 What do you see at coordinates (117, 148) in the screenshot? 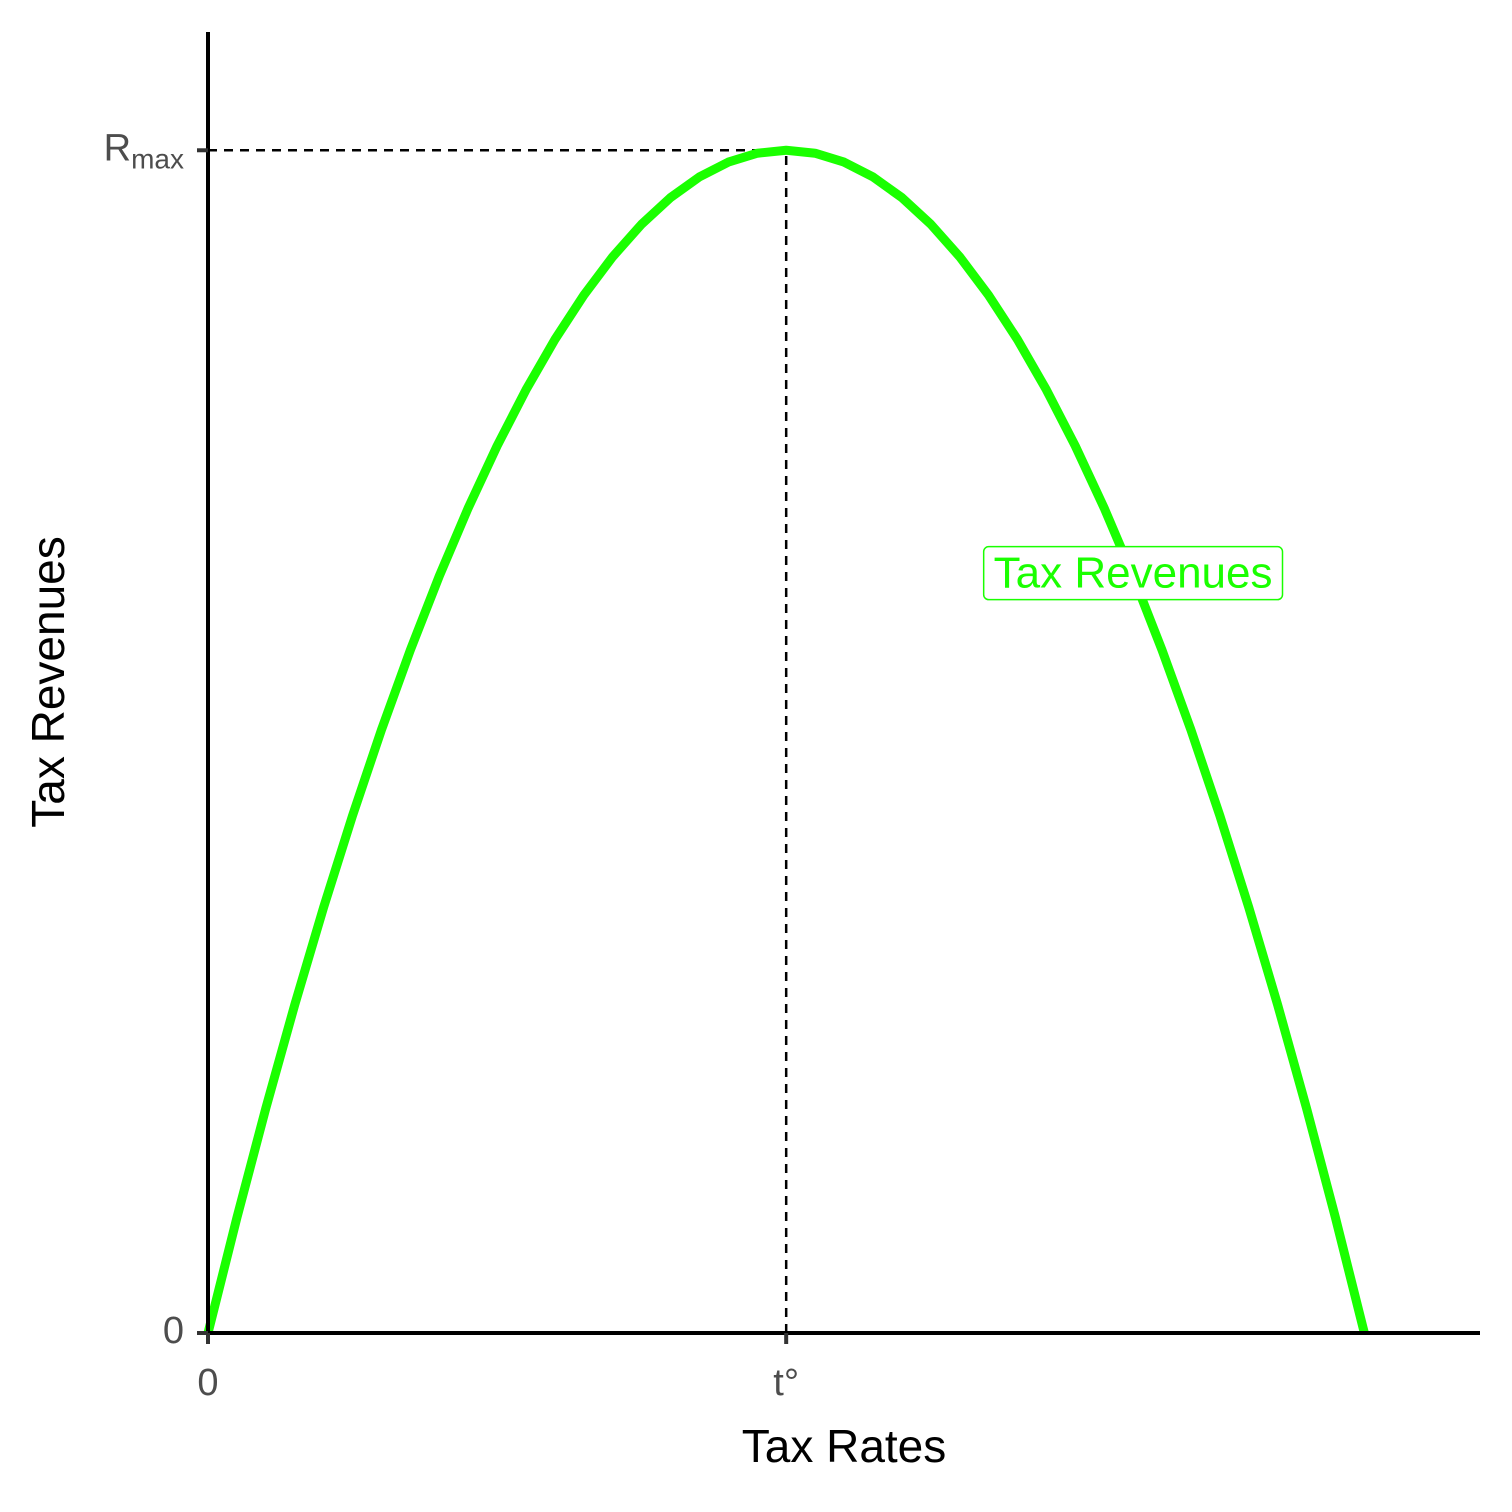
I see `y-tick-label-main: R` at bounding box center [117, 148].